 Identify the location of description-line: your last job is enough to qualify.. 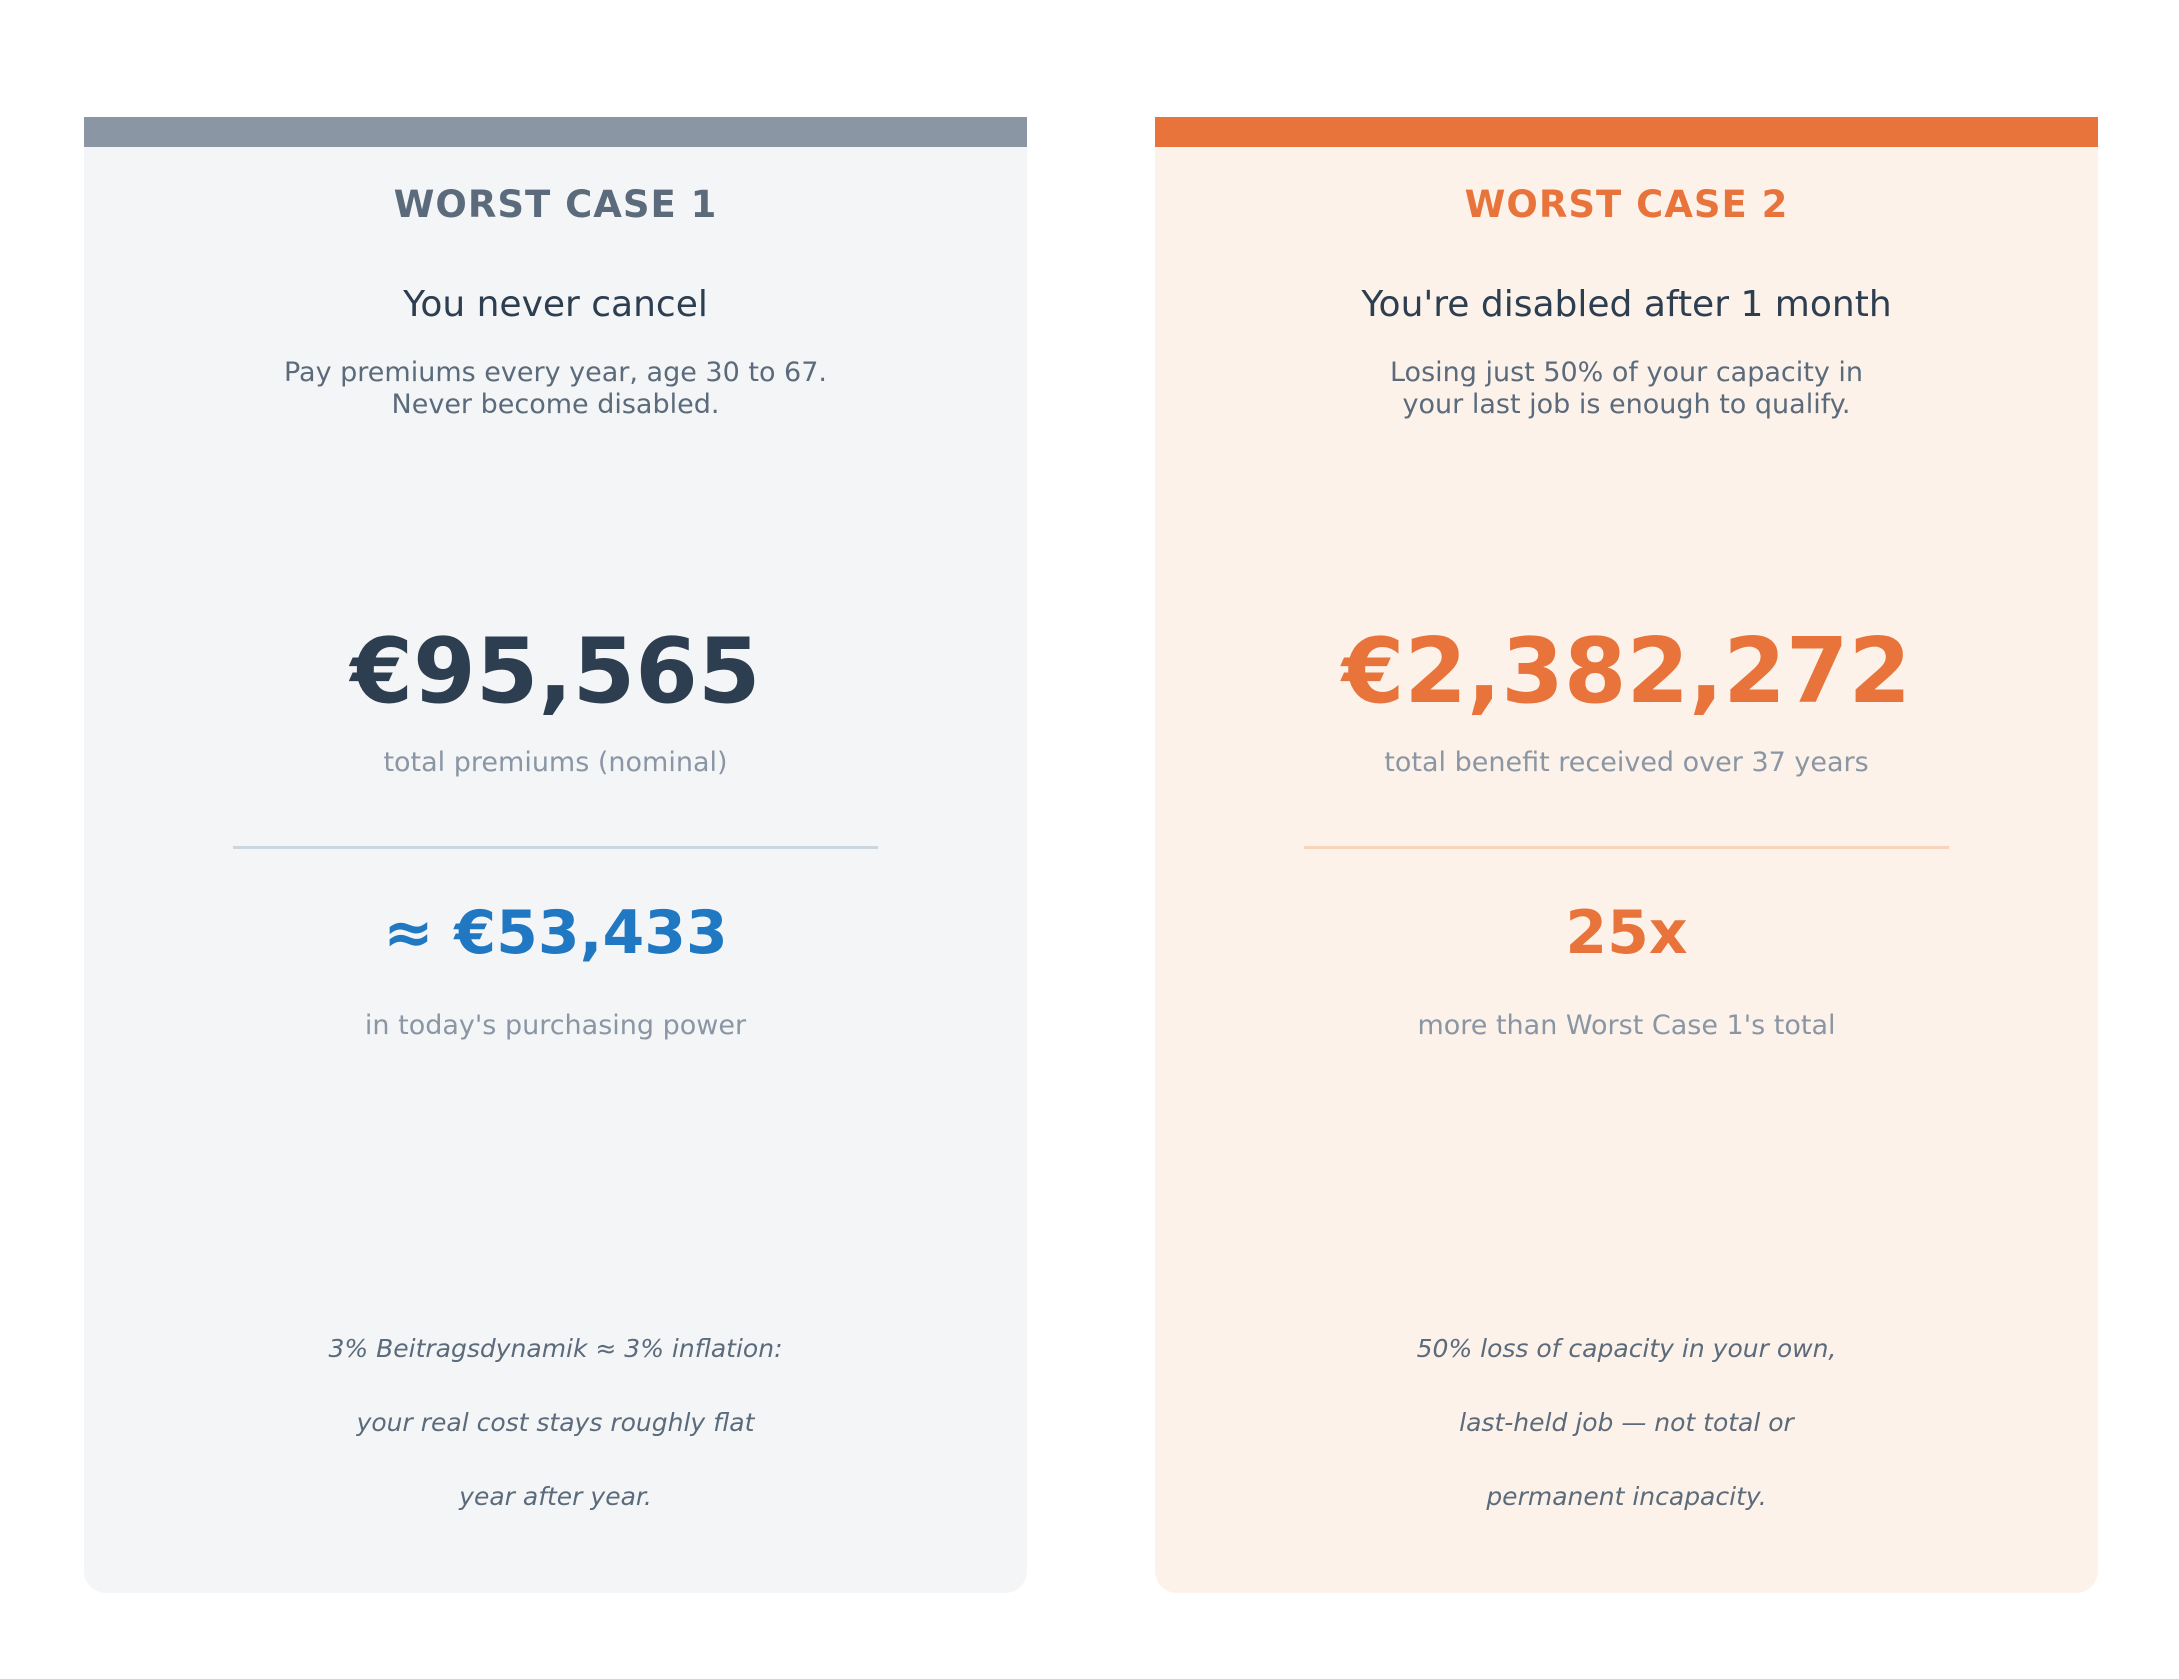
(1626, 404).